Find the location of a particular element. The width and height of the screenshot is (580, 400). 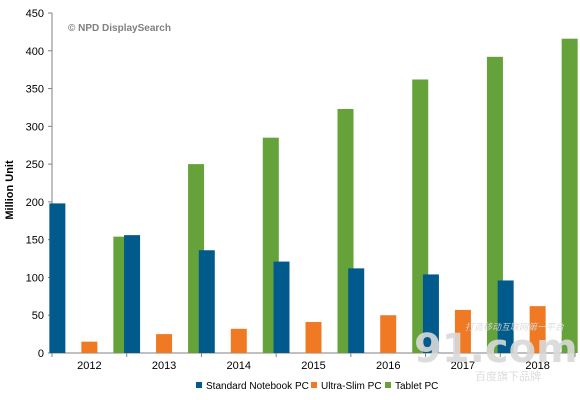

bar-standard-notebook-pc-2018 is located at coordinates (505, 316).